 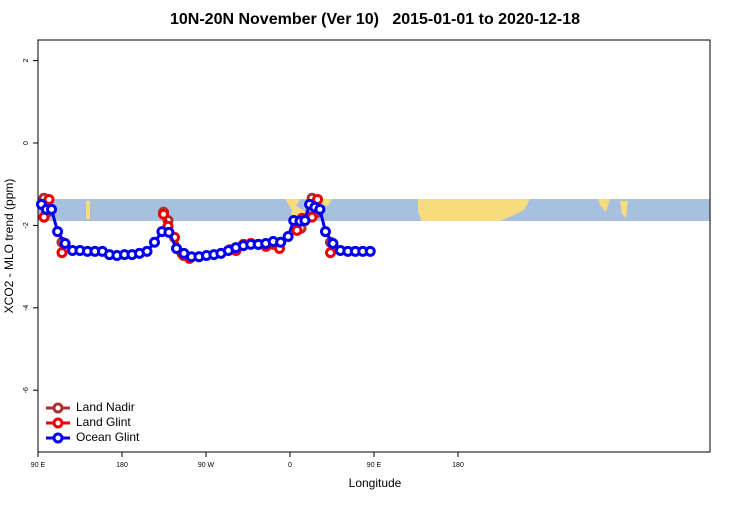 What do you see at coordinates (26, 390) in the screenshot?
I see `y-tick-label: -6` at bounding box center [26, 390].